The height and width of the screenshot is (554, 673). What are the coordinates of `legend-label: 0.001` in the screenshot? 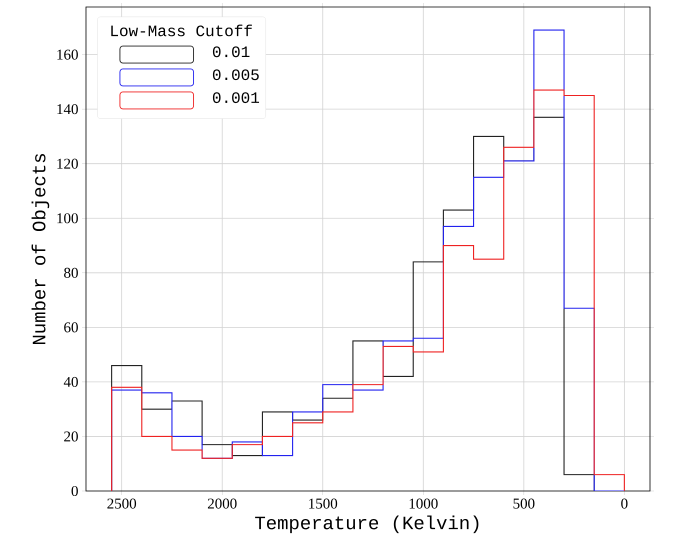 It's located at (236, 98).